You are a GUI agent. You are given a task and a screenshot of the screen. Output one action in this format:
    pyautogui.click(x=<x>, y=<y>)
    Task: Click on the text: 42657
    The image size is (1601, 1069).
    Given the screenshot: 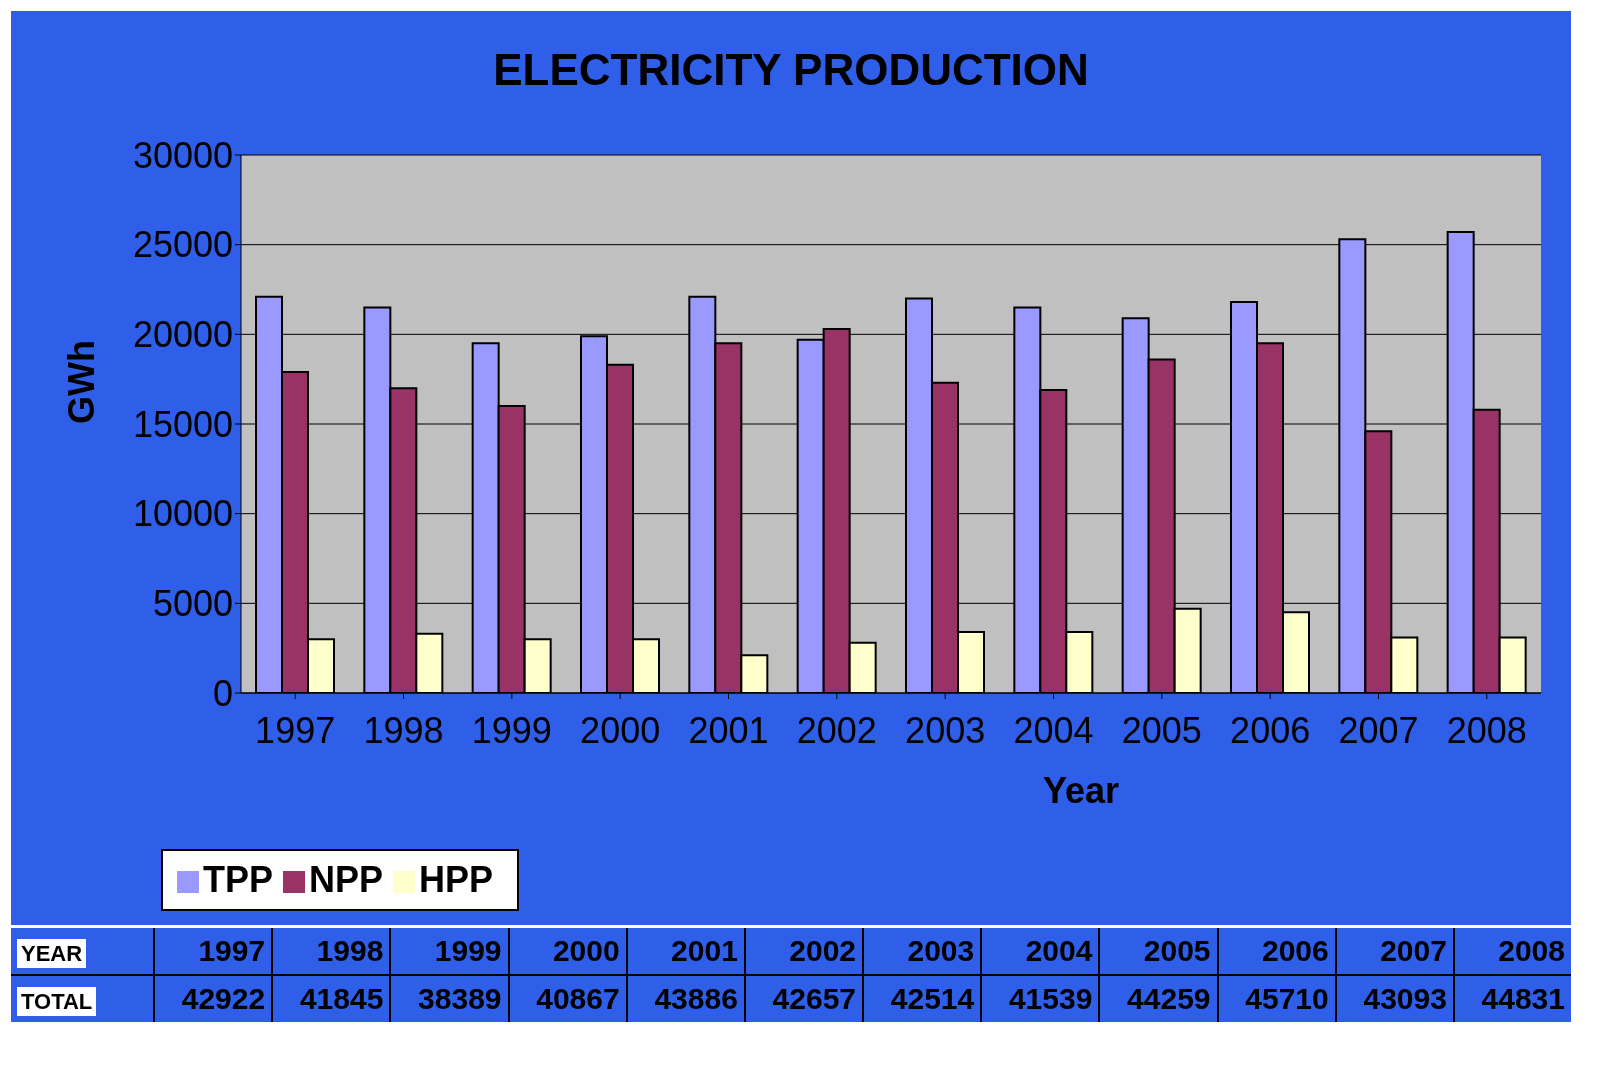 What is the action you would take?
    pyautogui.click(x=804, y=998)
    